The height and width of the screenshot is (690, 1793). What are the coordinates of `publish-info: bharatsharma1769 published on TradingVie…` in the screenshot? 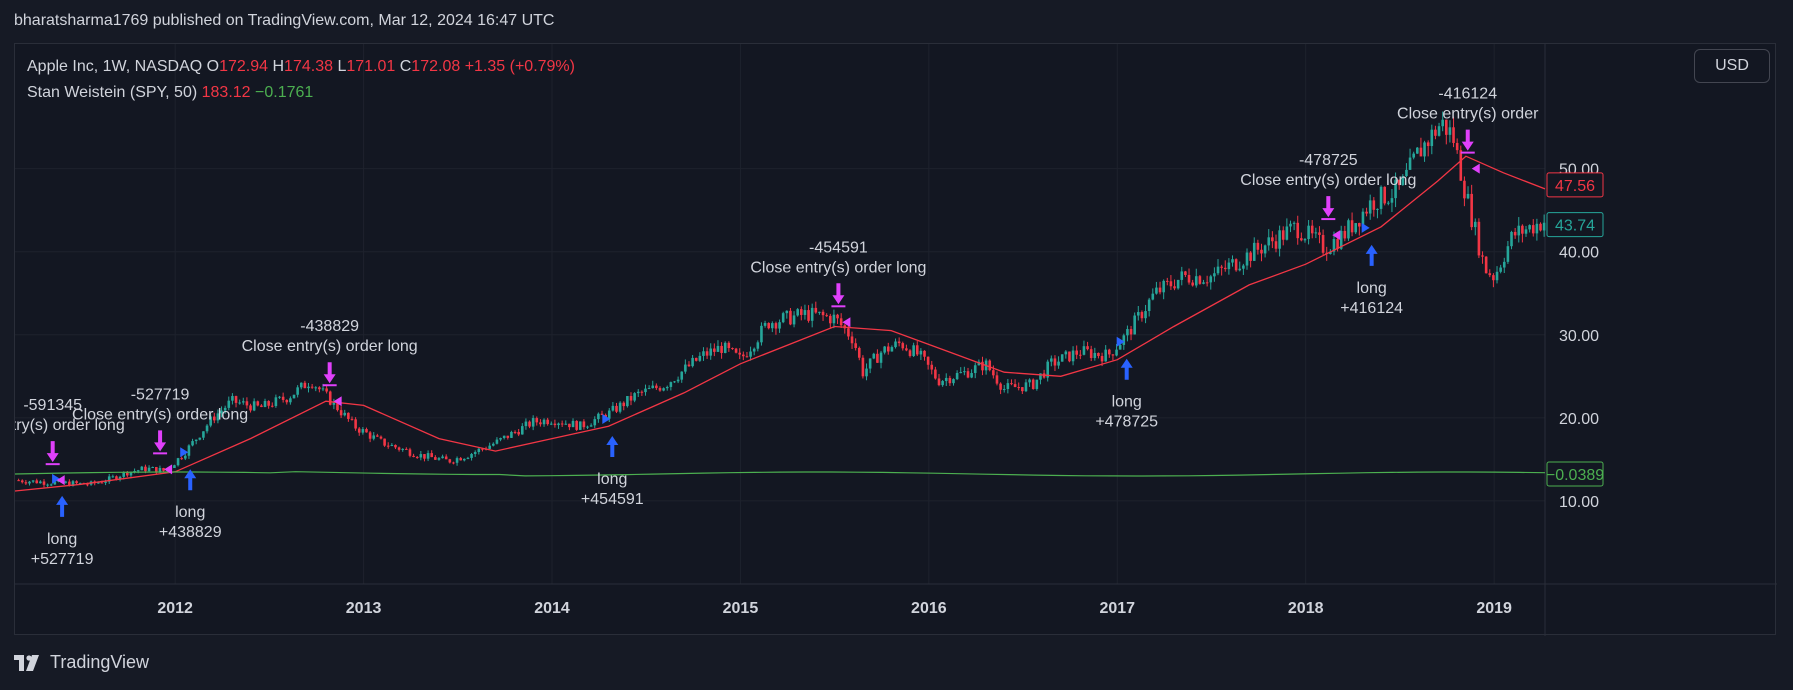 It's located at (284, 20).